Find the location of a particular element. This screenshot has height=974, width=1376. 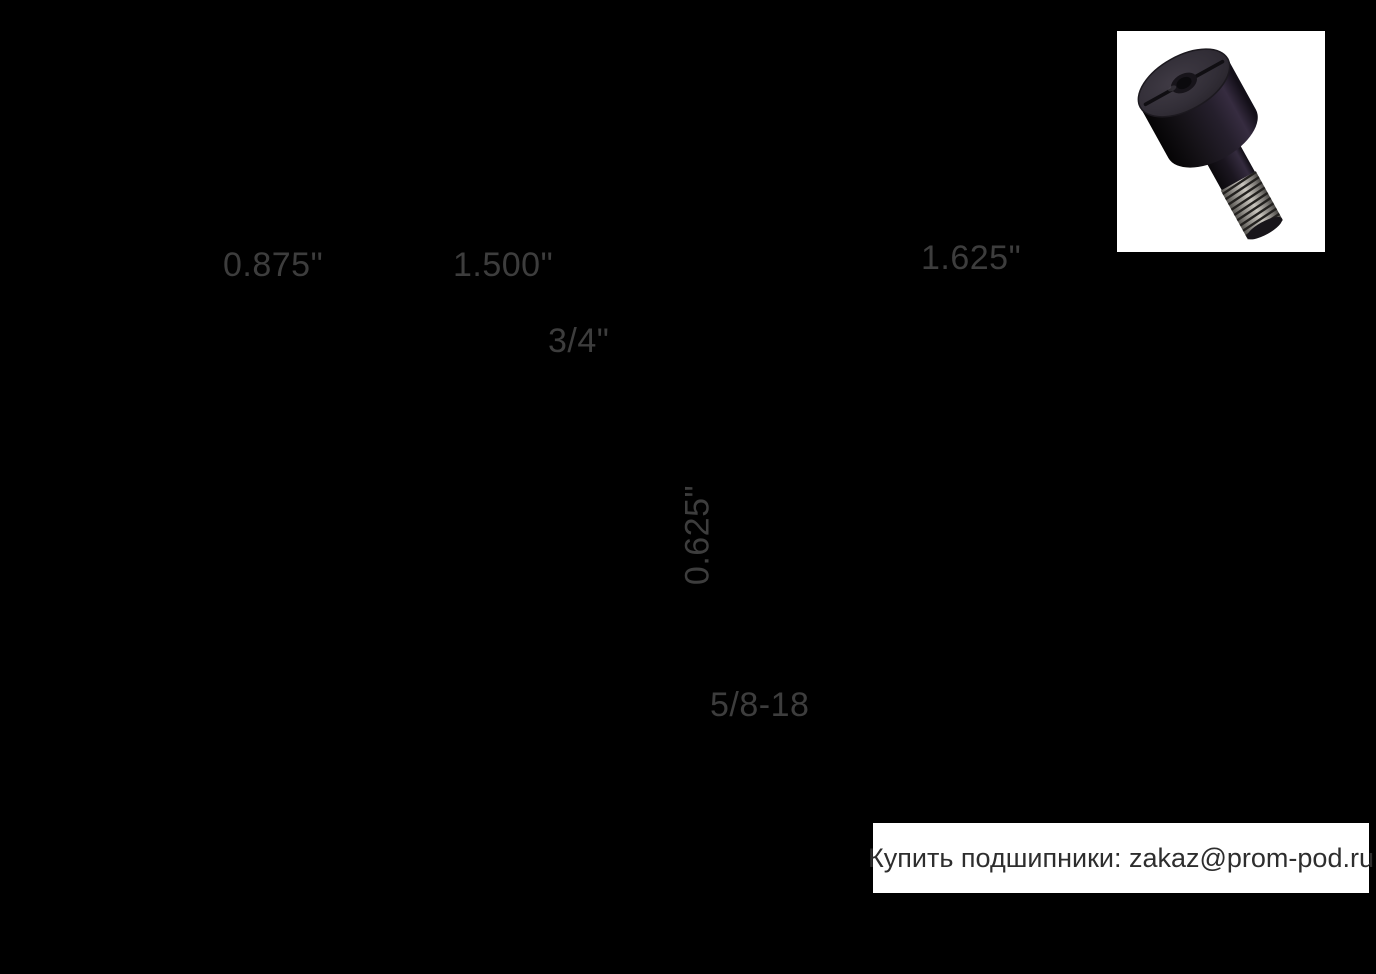

product-photo-panel is located at coordinates (1221, 141).